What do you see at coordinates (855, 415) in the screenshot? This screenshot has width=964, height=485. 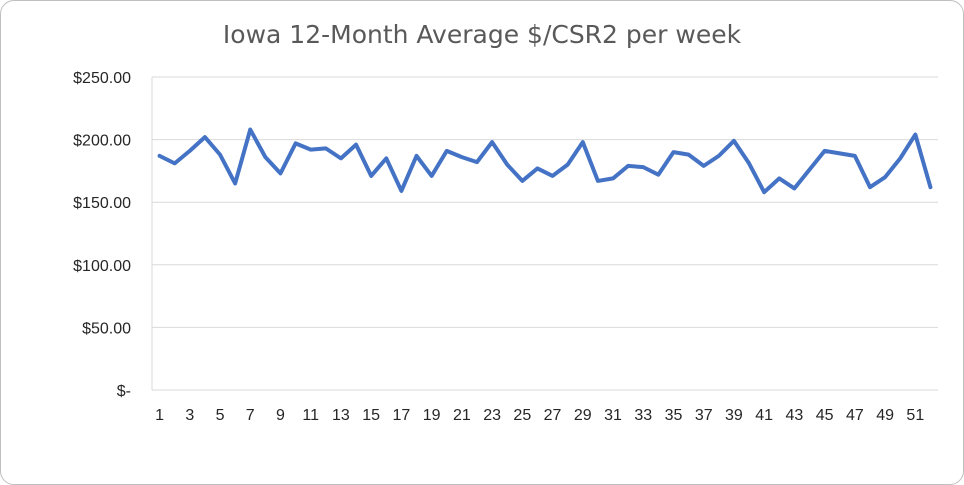 I see `x-tick-label: 47` at bounding box center [855, 415].